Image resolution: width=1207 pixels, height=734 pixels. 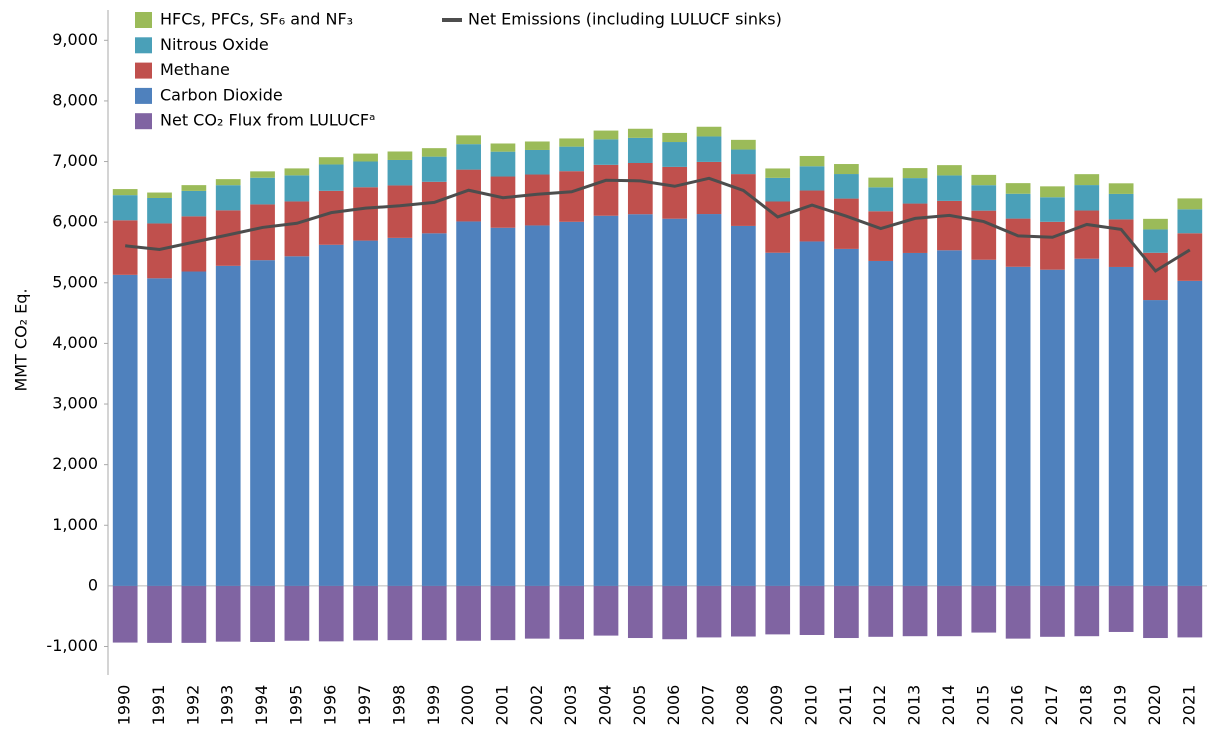 I want to click on x-tick-label: 2006, so click(x=673, y=705).